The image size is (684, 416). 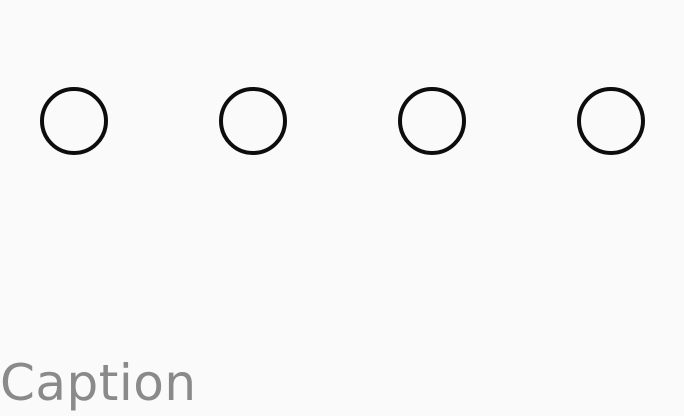 What do you see at coordinates (98, 383) in the screenshot?
I see `caption-text: Caption` at bounding box center [98, 383].